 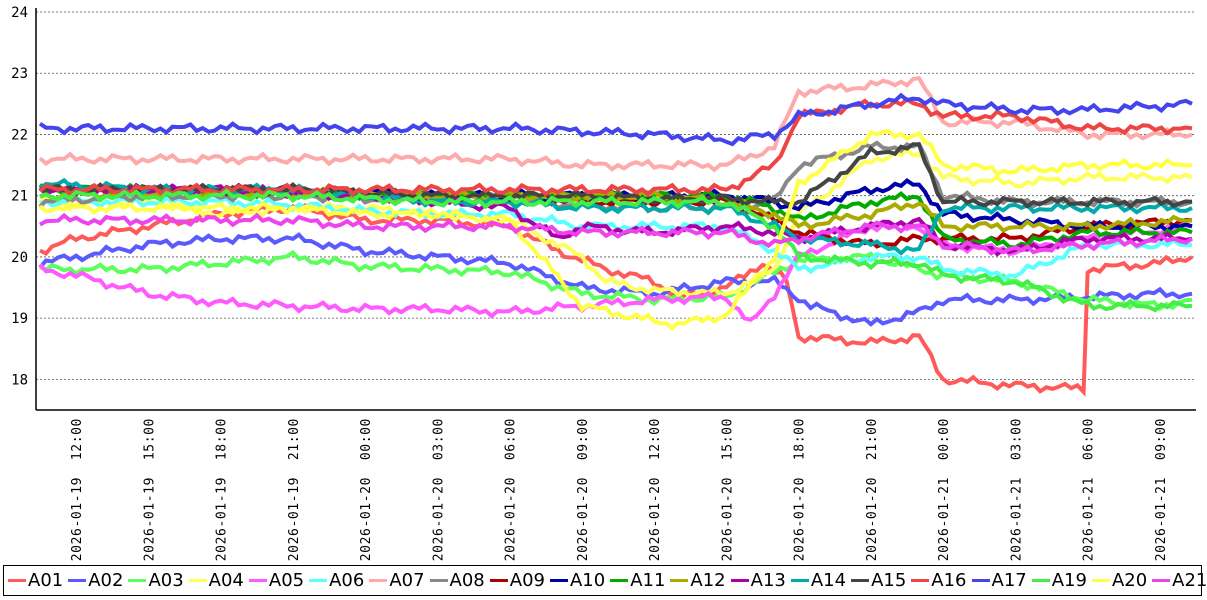 I want to click on x-tick-label: 2026-01-20 03:00, so click(x=438, y=489).